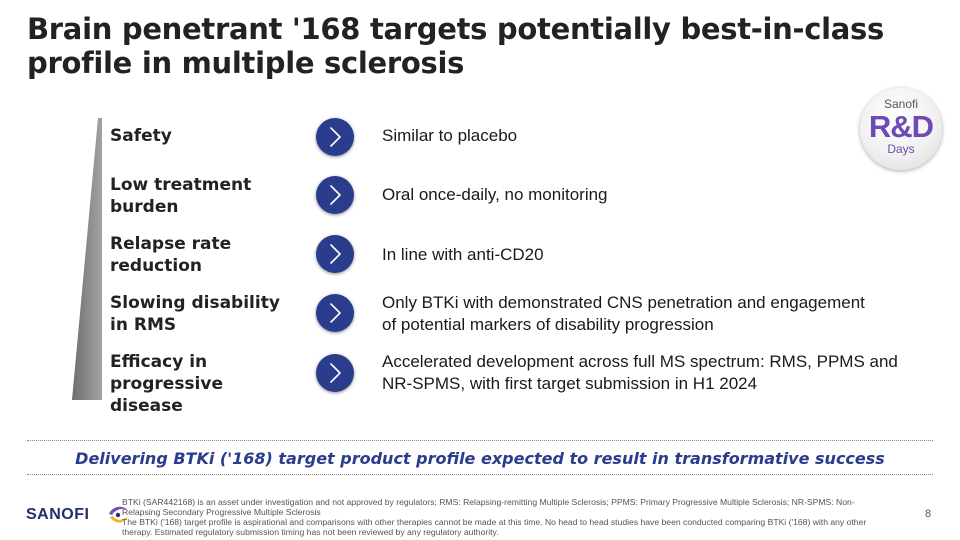 Image resolution: width=960 pixels, height=540 pixels. What do you see at coordinates (118, 514) in the screenshot?
I see `sanofi-bird-icon` at bounding box center [118, 514].